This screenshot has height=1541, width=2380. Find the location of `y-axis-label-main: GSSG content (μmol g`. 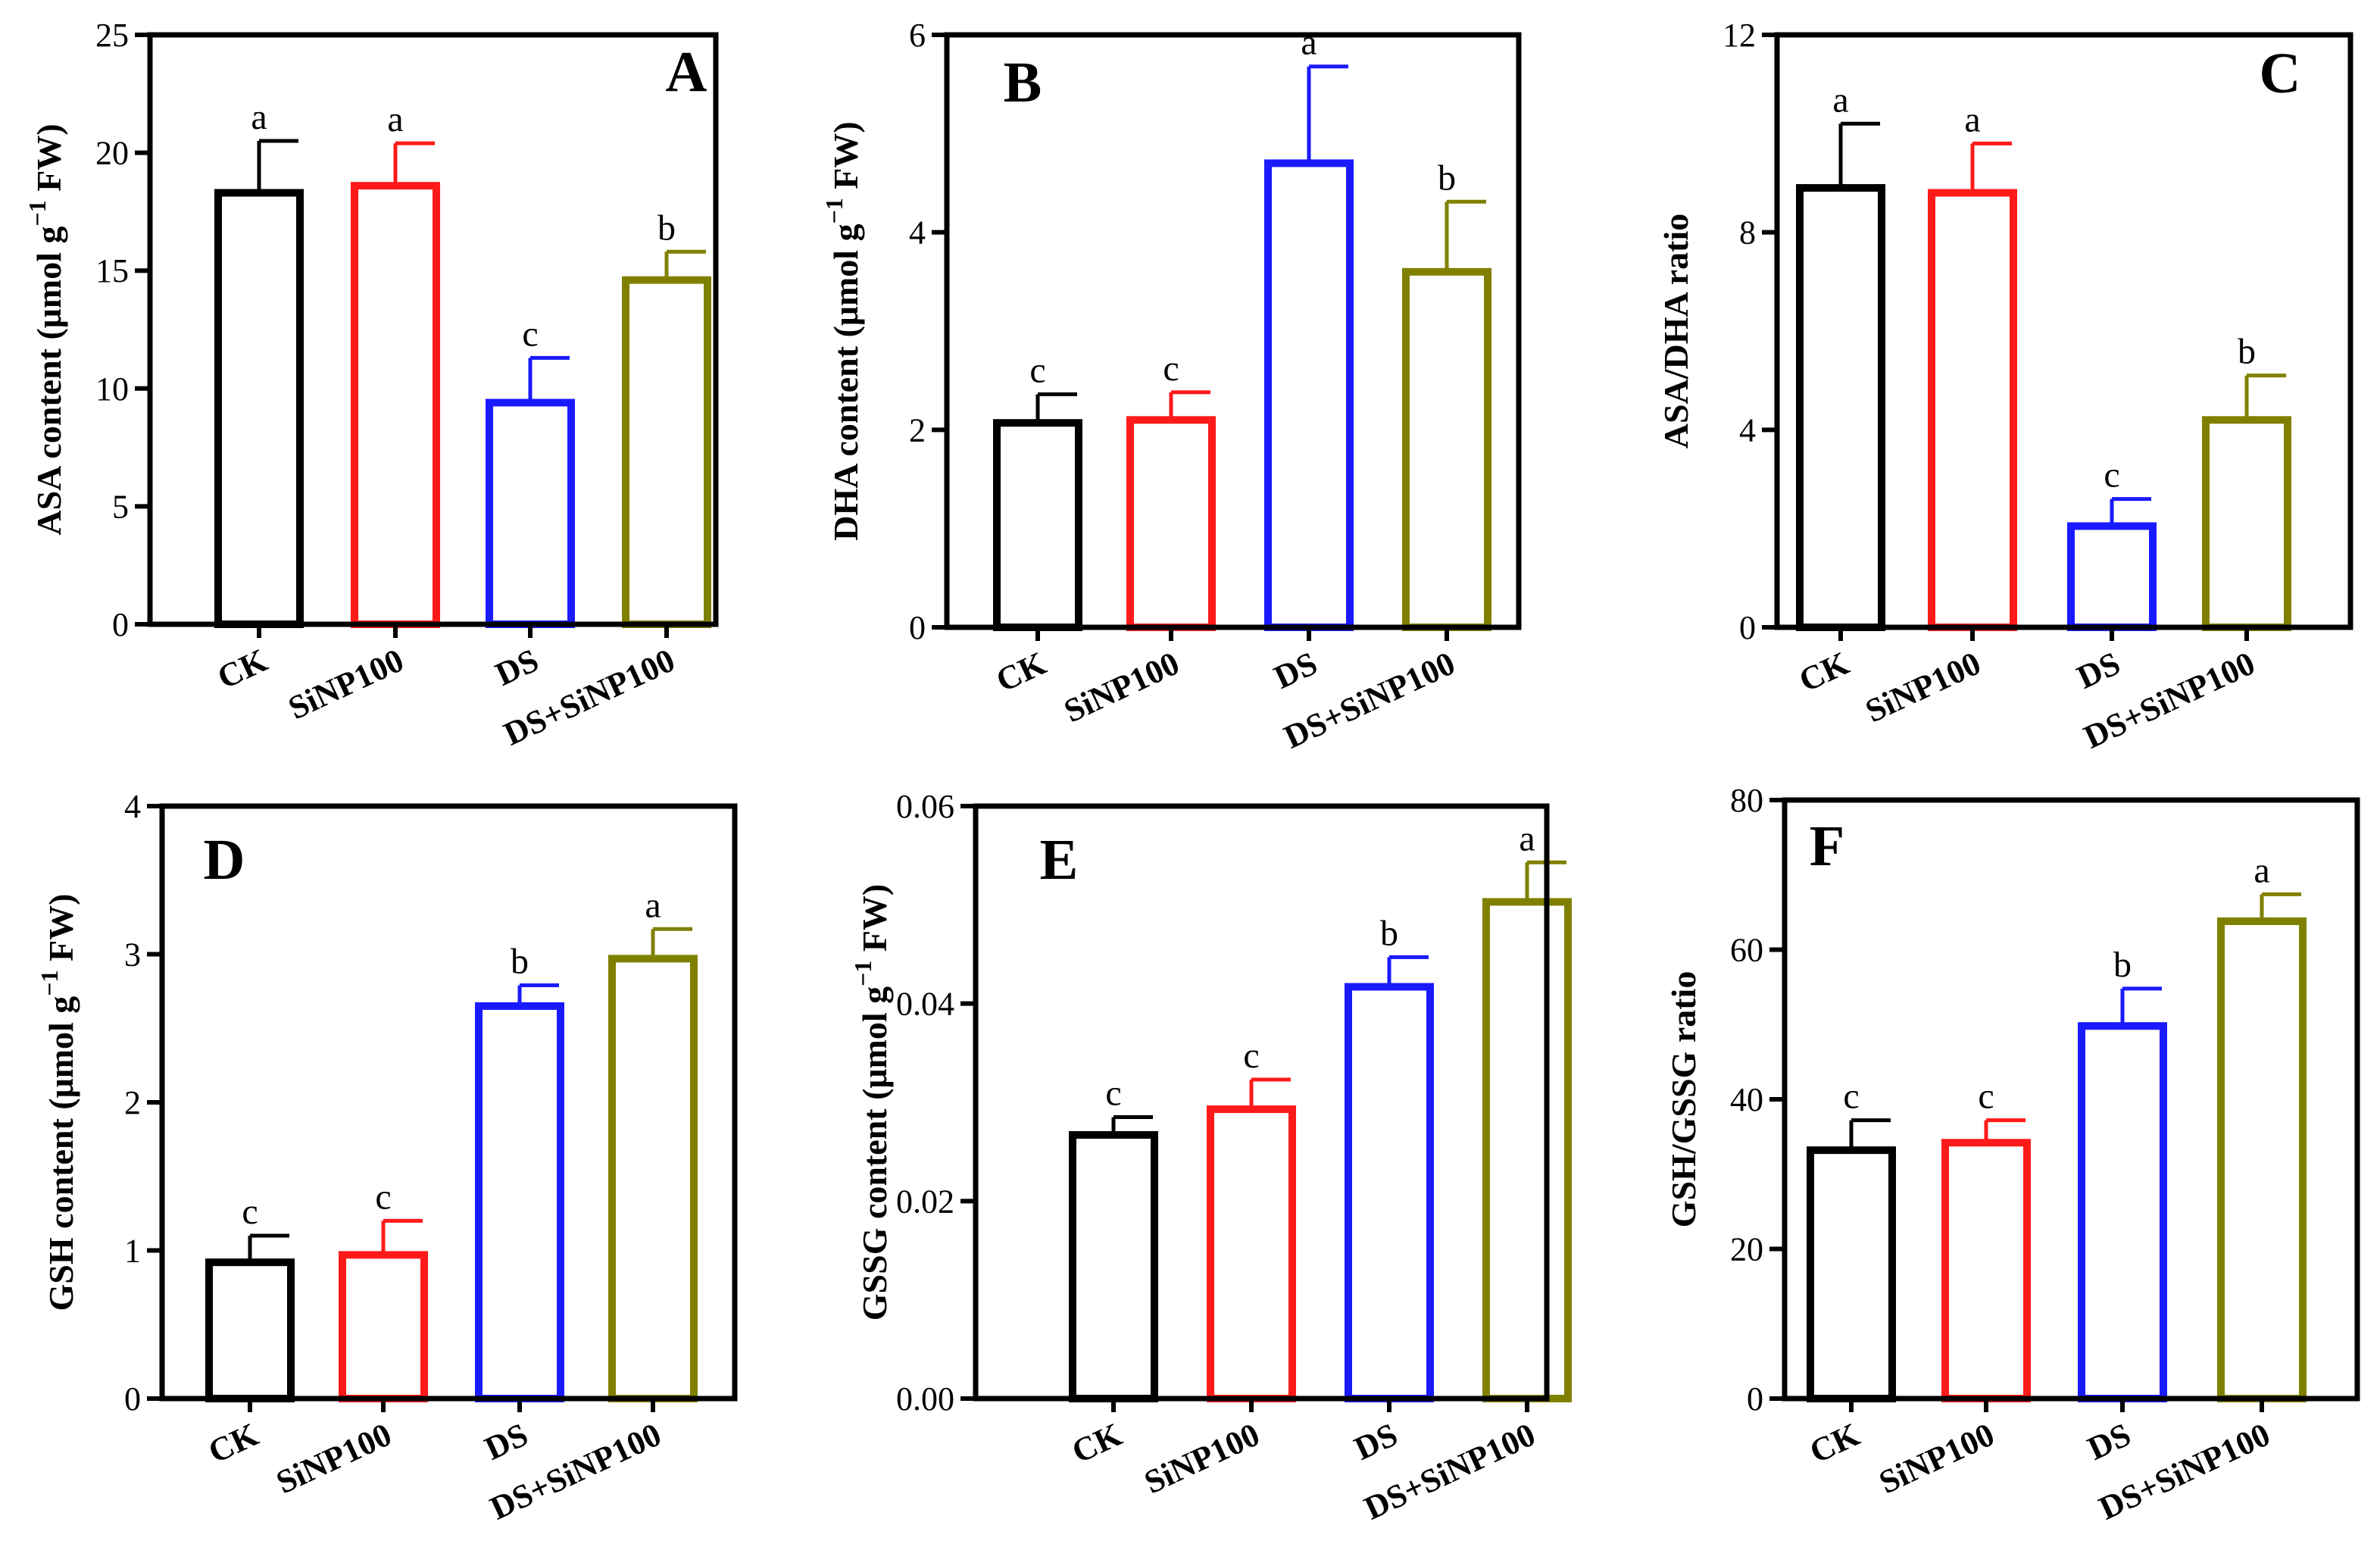

y-axis-label-main: GSSG content (μmol g is located at coordinates (874, 1153).